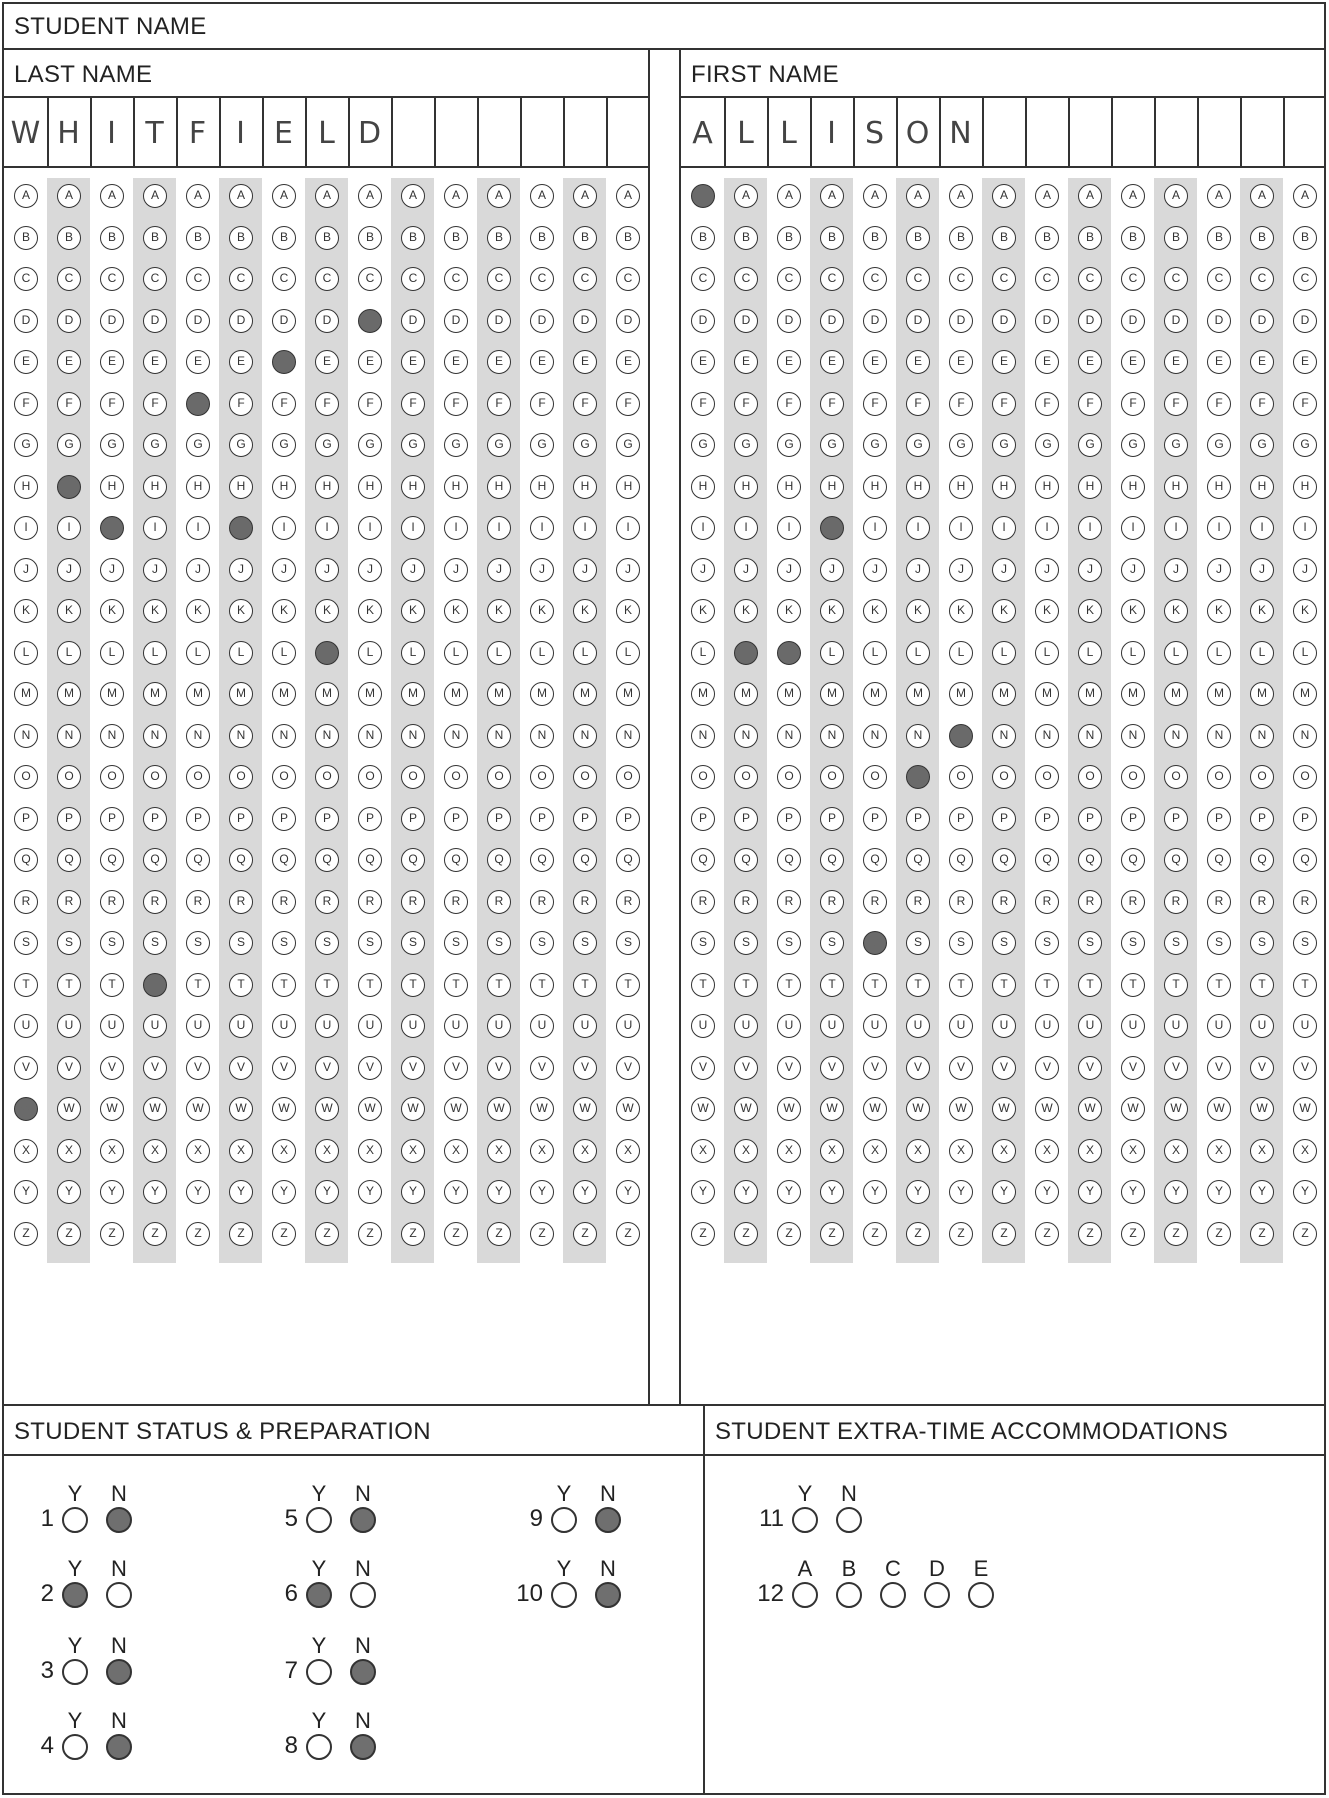 The width and height of the screenshot is (1329, 1798). I want to click on option-bubble-b, so click(849, 1595).